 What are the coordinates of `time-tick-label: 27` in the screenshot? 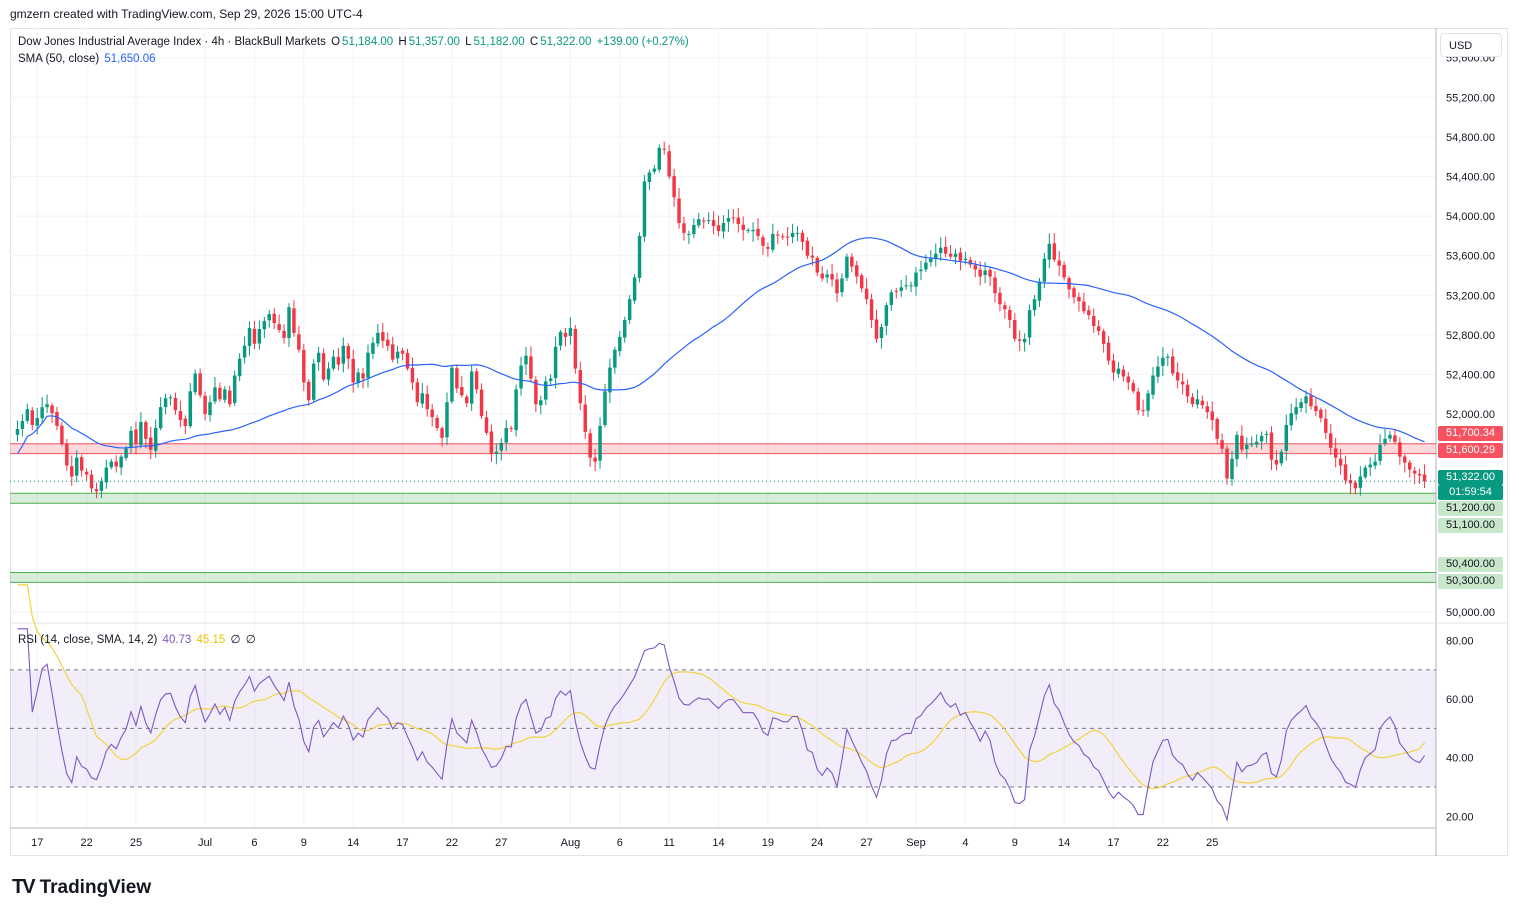 It's located at (501, 843).